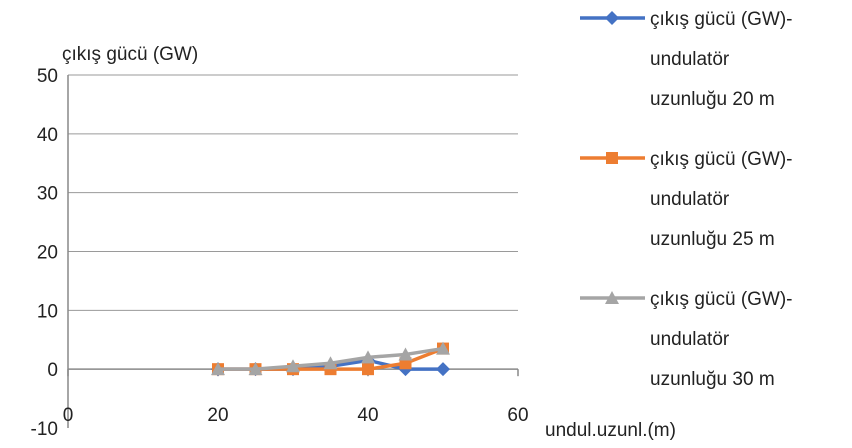 The image size is (852, 448). I want to click on x-tick-label: 40, so click(367, 415).